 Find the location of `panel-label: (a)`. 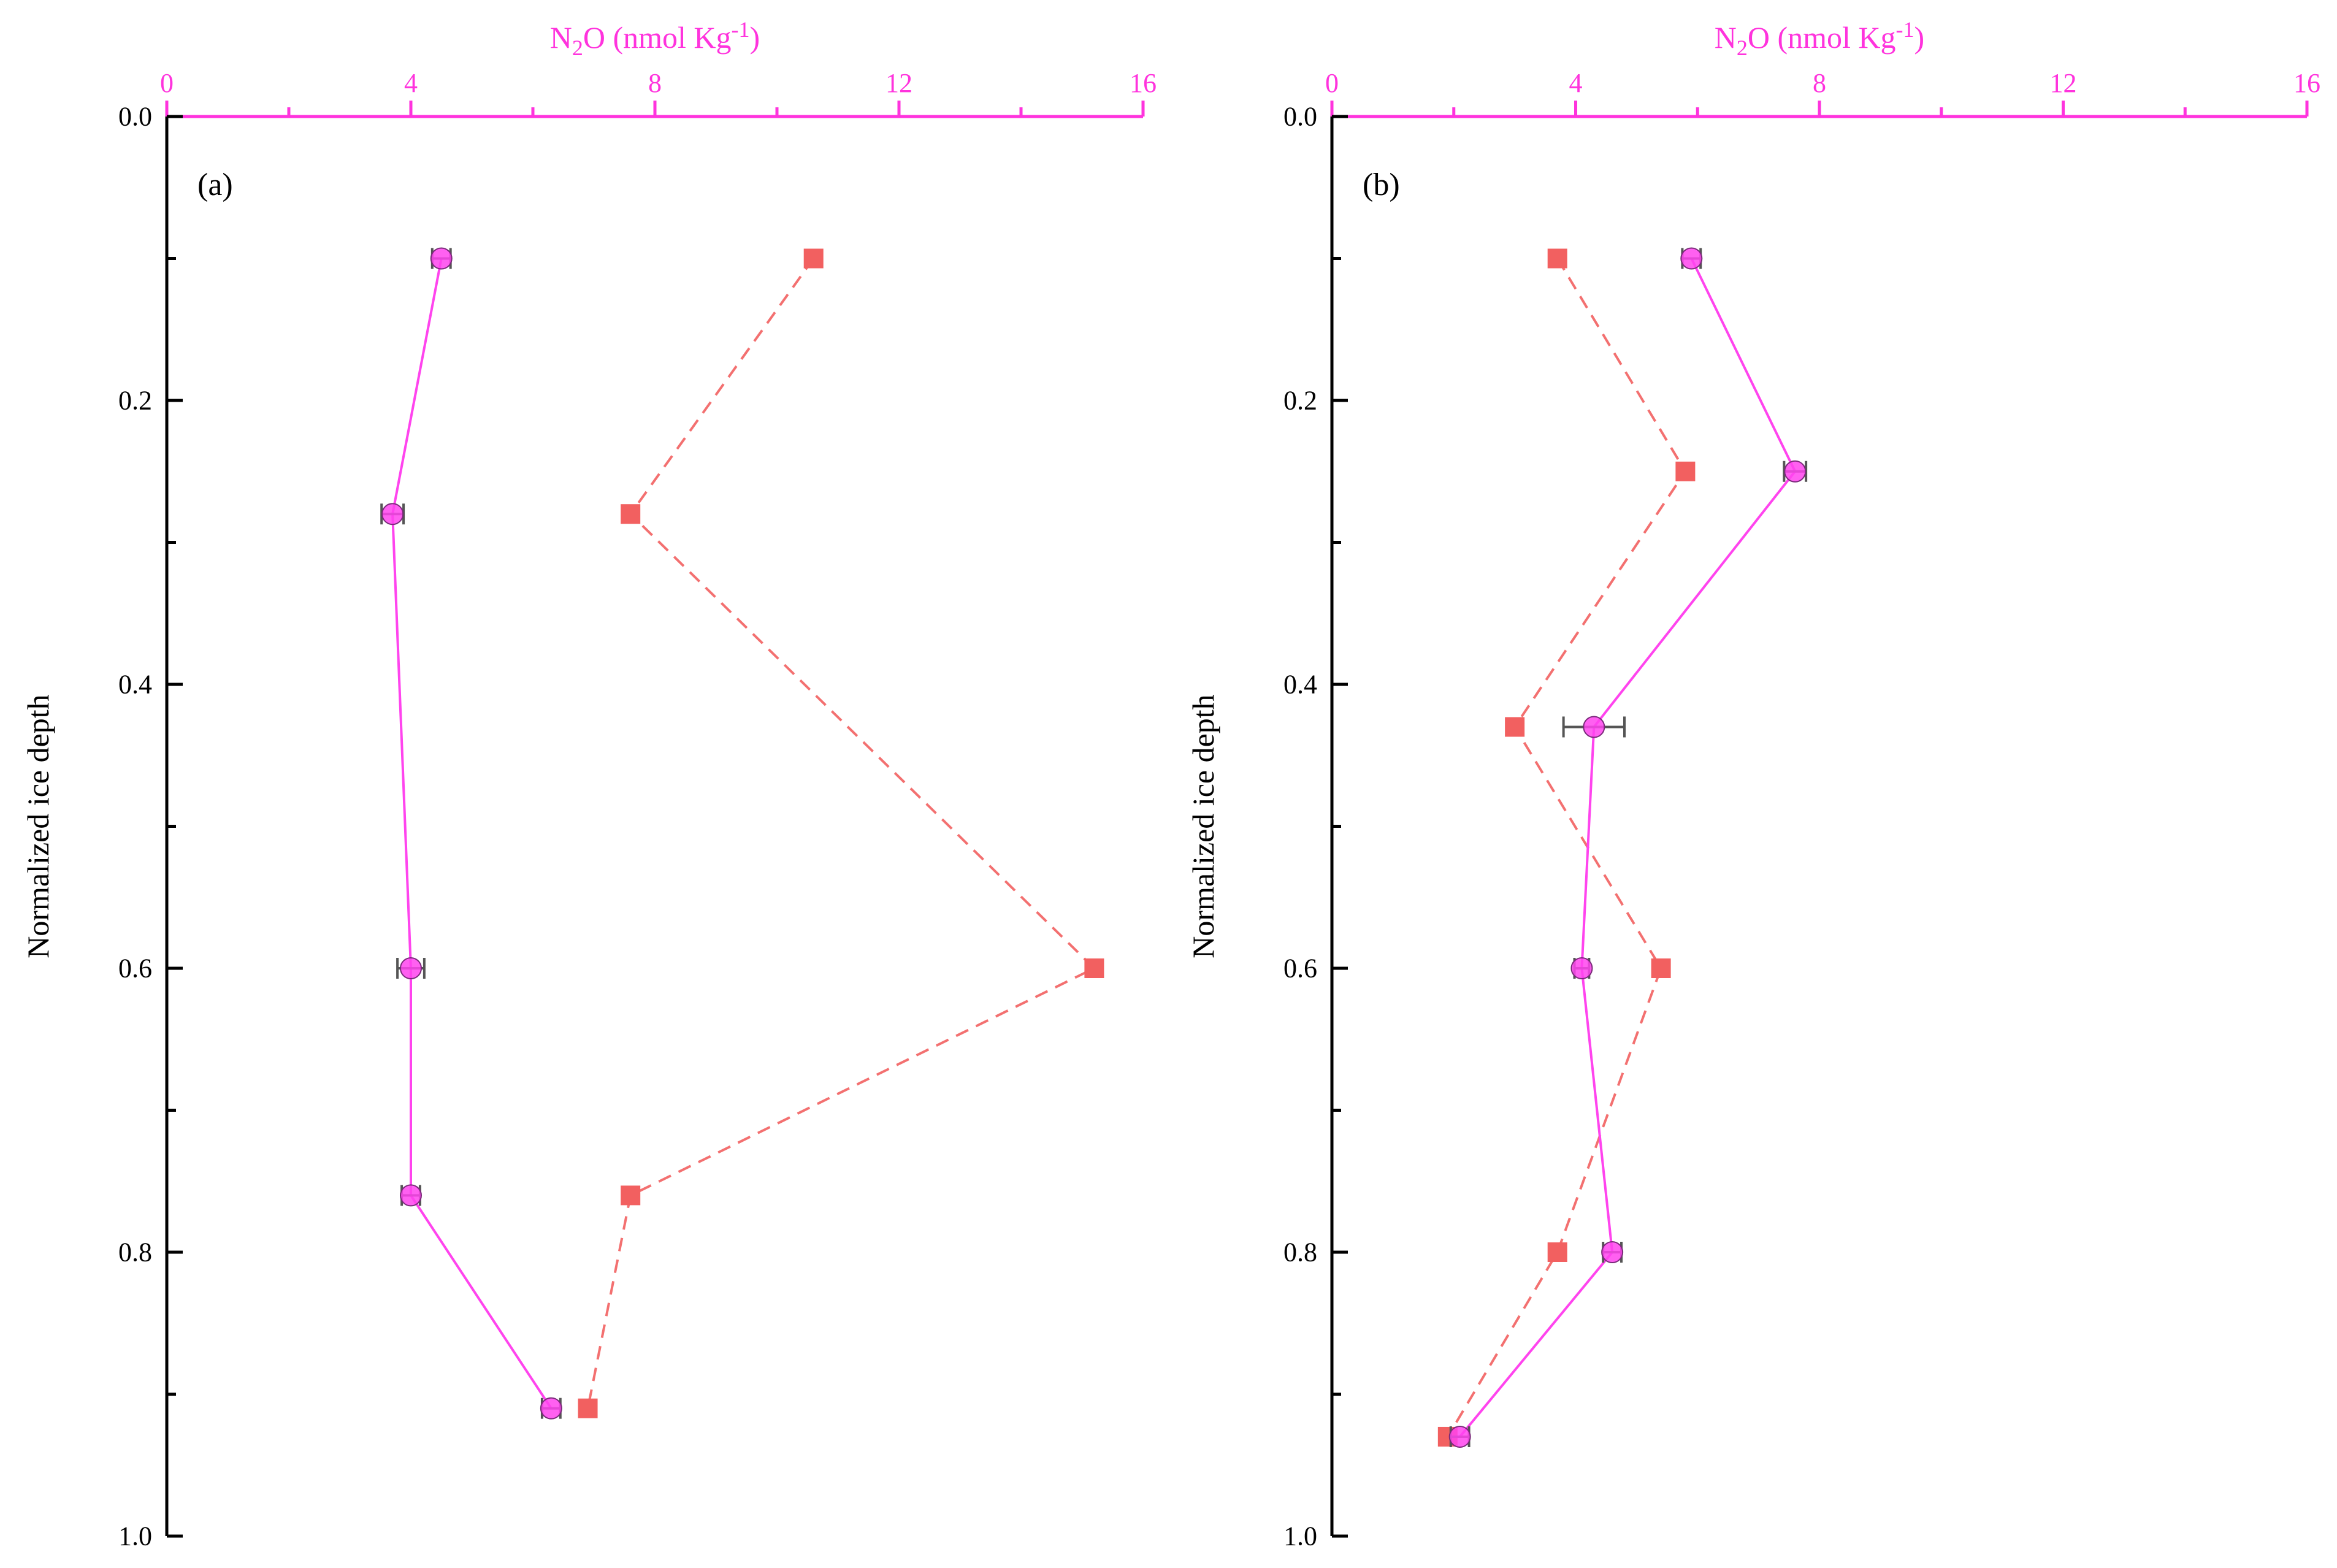

panel-label: (a) is located at coordinates (215, 184).